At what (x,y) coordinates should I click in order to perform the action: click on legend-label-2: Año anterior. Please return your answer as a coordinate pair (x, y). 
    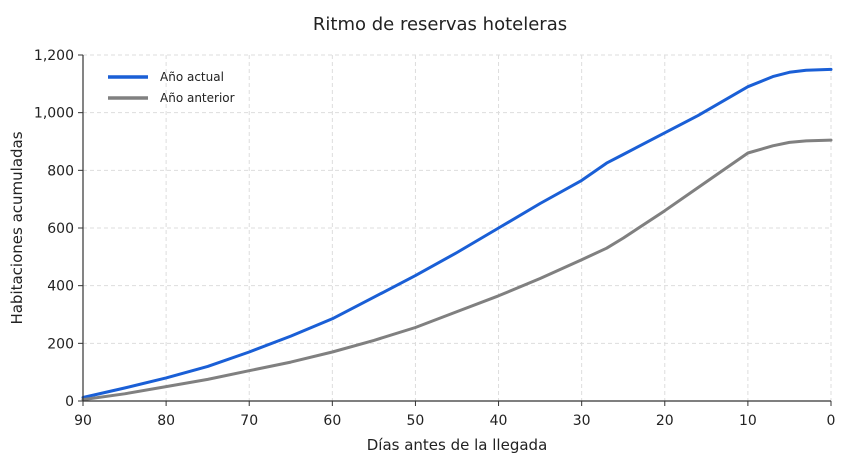
    Looking at the image, I should click on (197, 98).